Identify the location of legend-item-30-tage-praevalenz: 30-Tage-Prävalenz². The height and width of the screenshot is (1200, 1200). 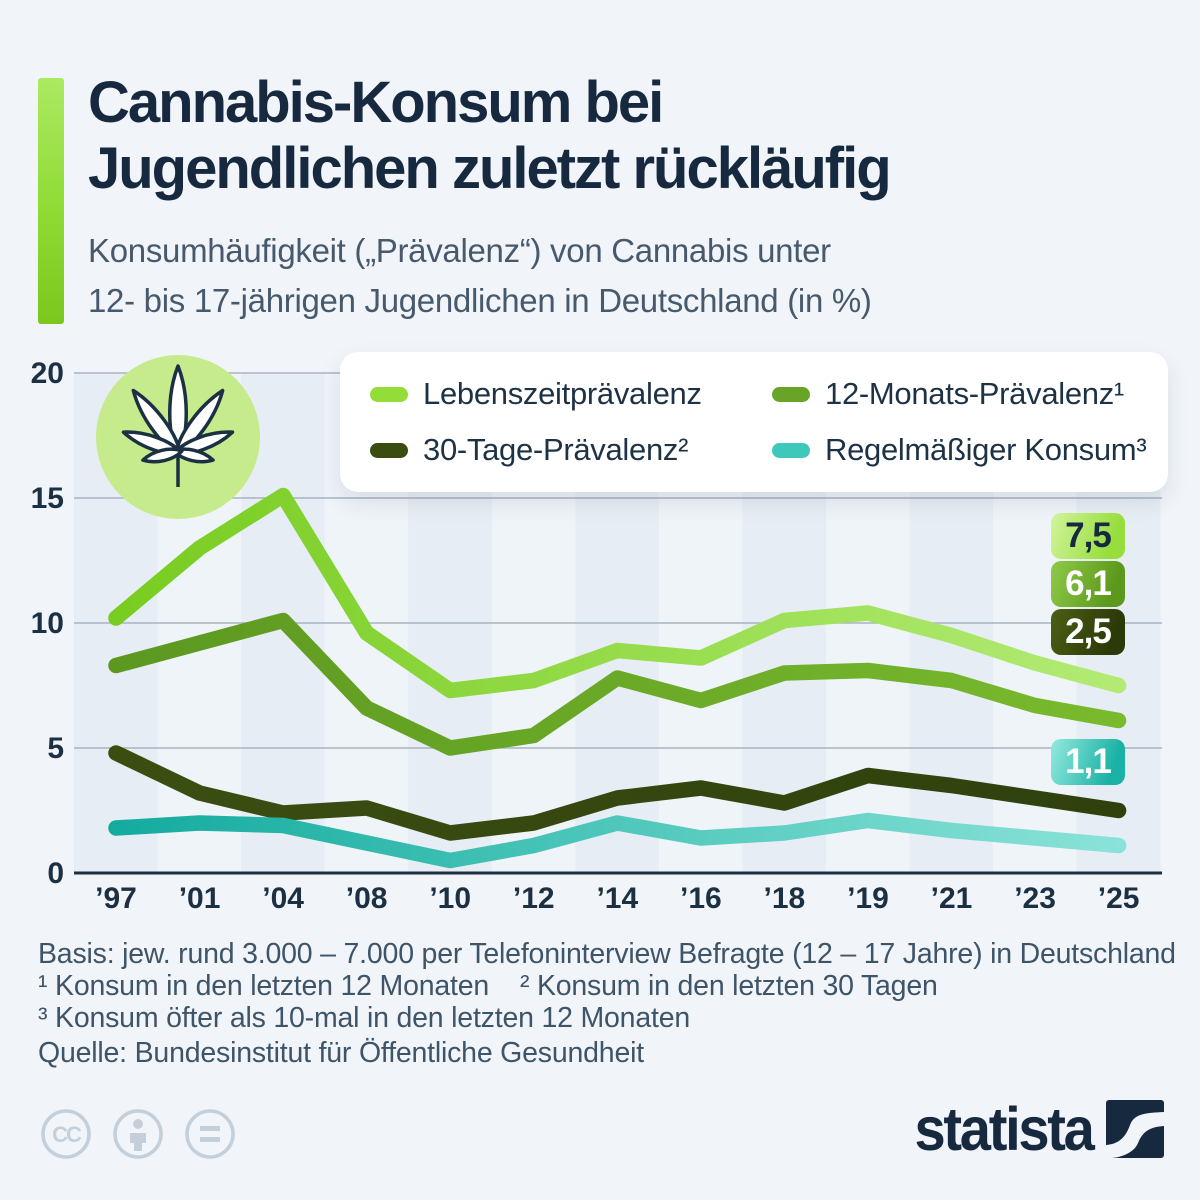
(571, 450).